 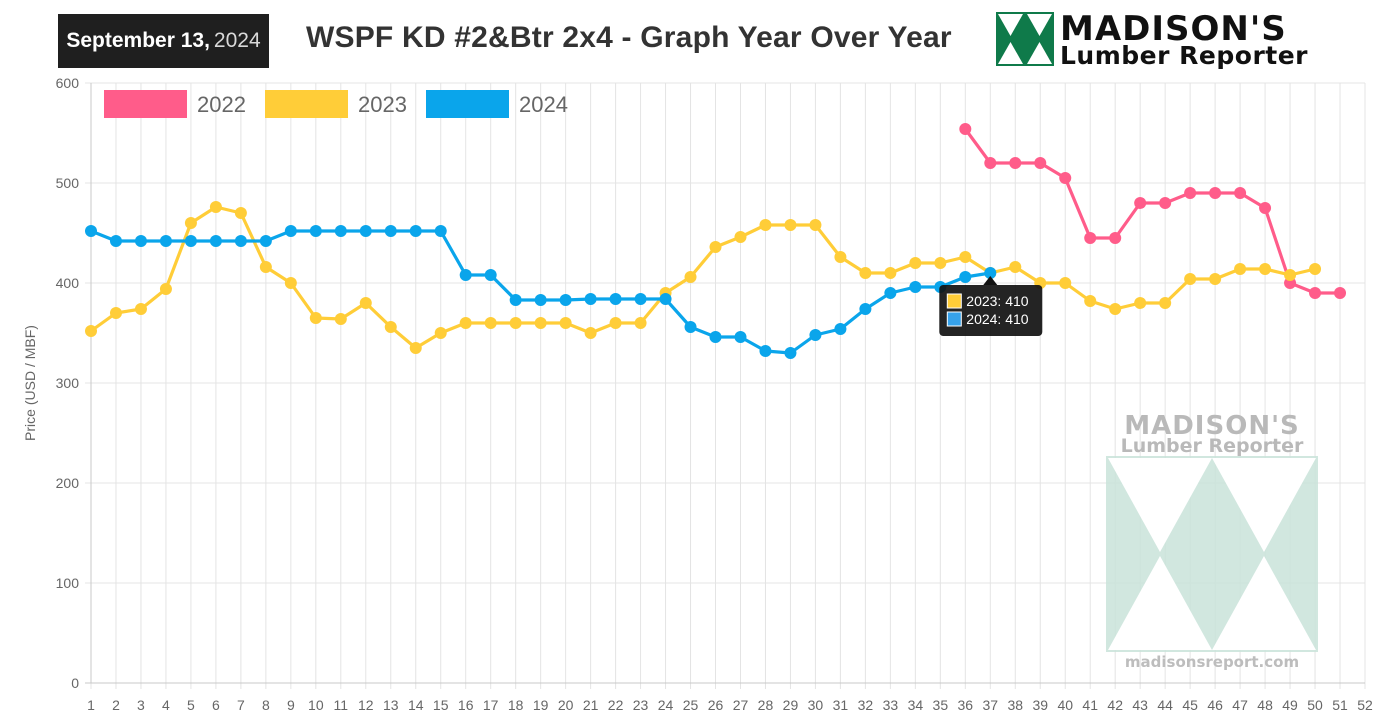 What do you see at coordinates (141, 705) in the screenshot?
I see `x-tick-label: 3` at bounding box center [141, 705].